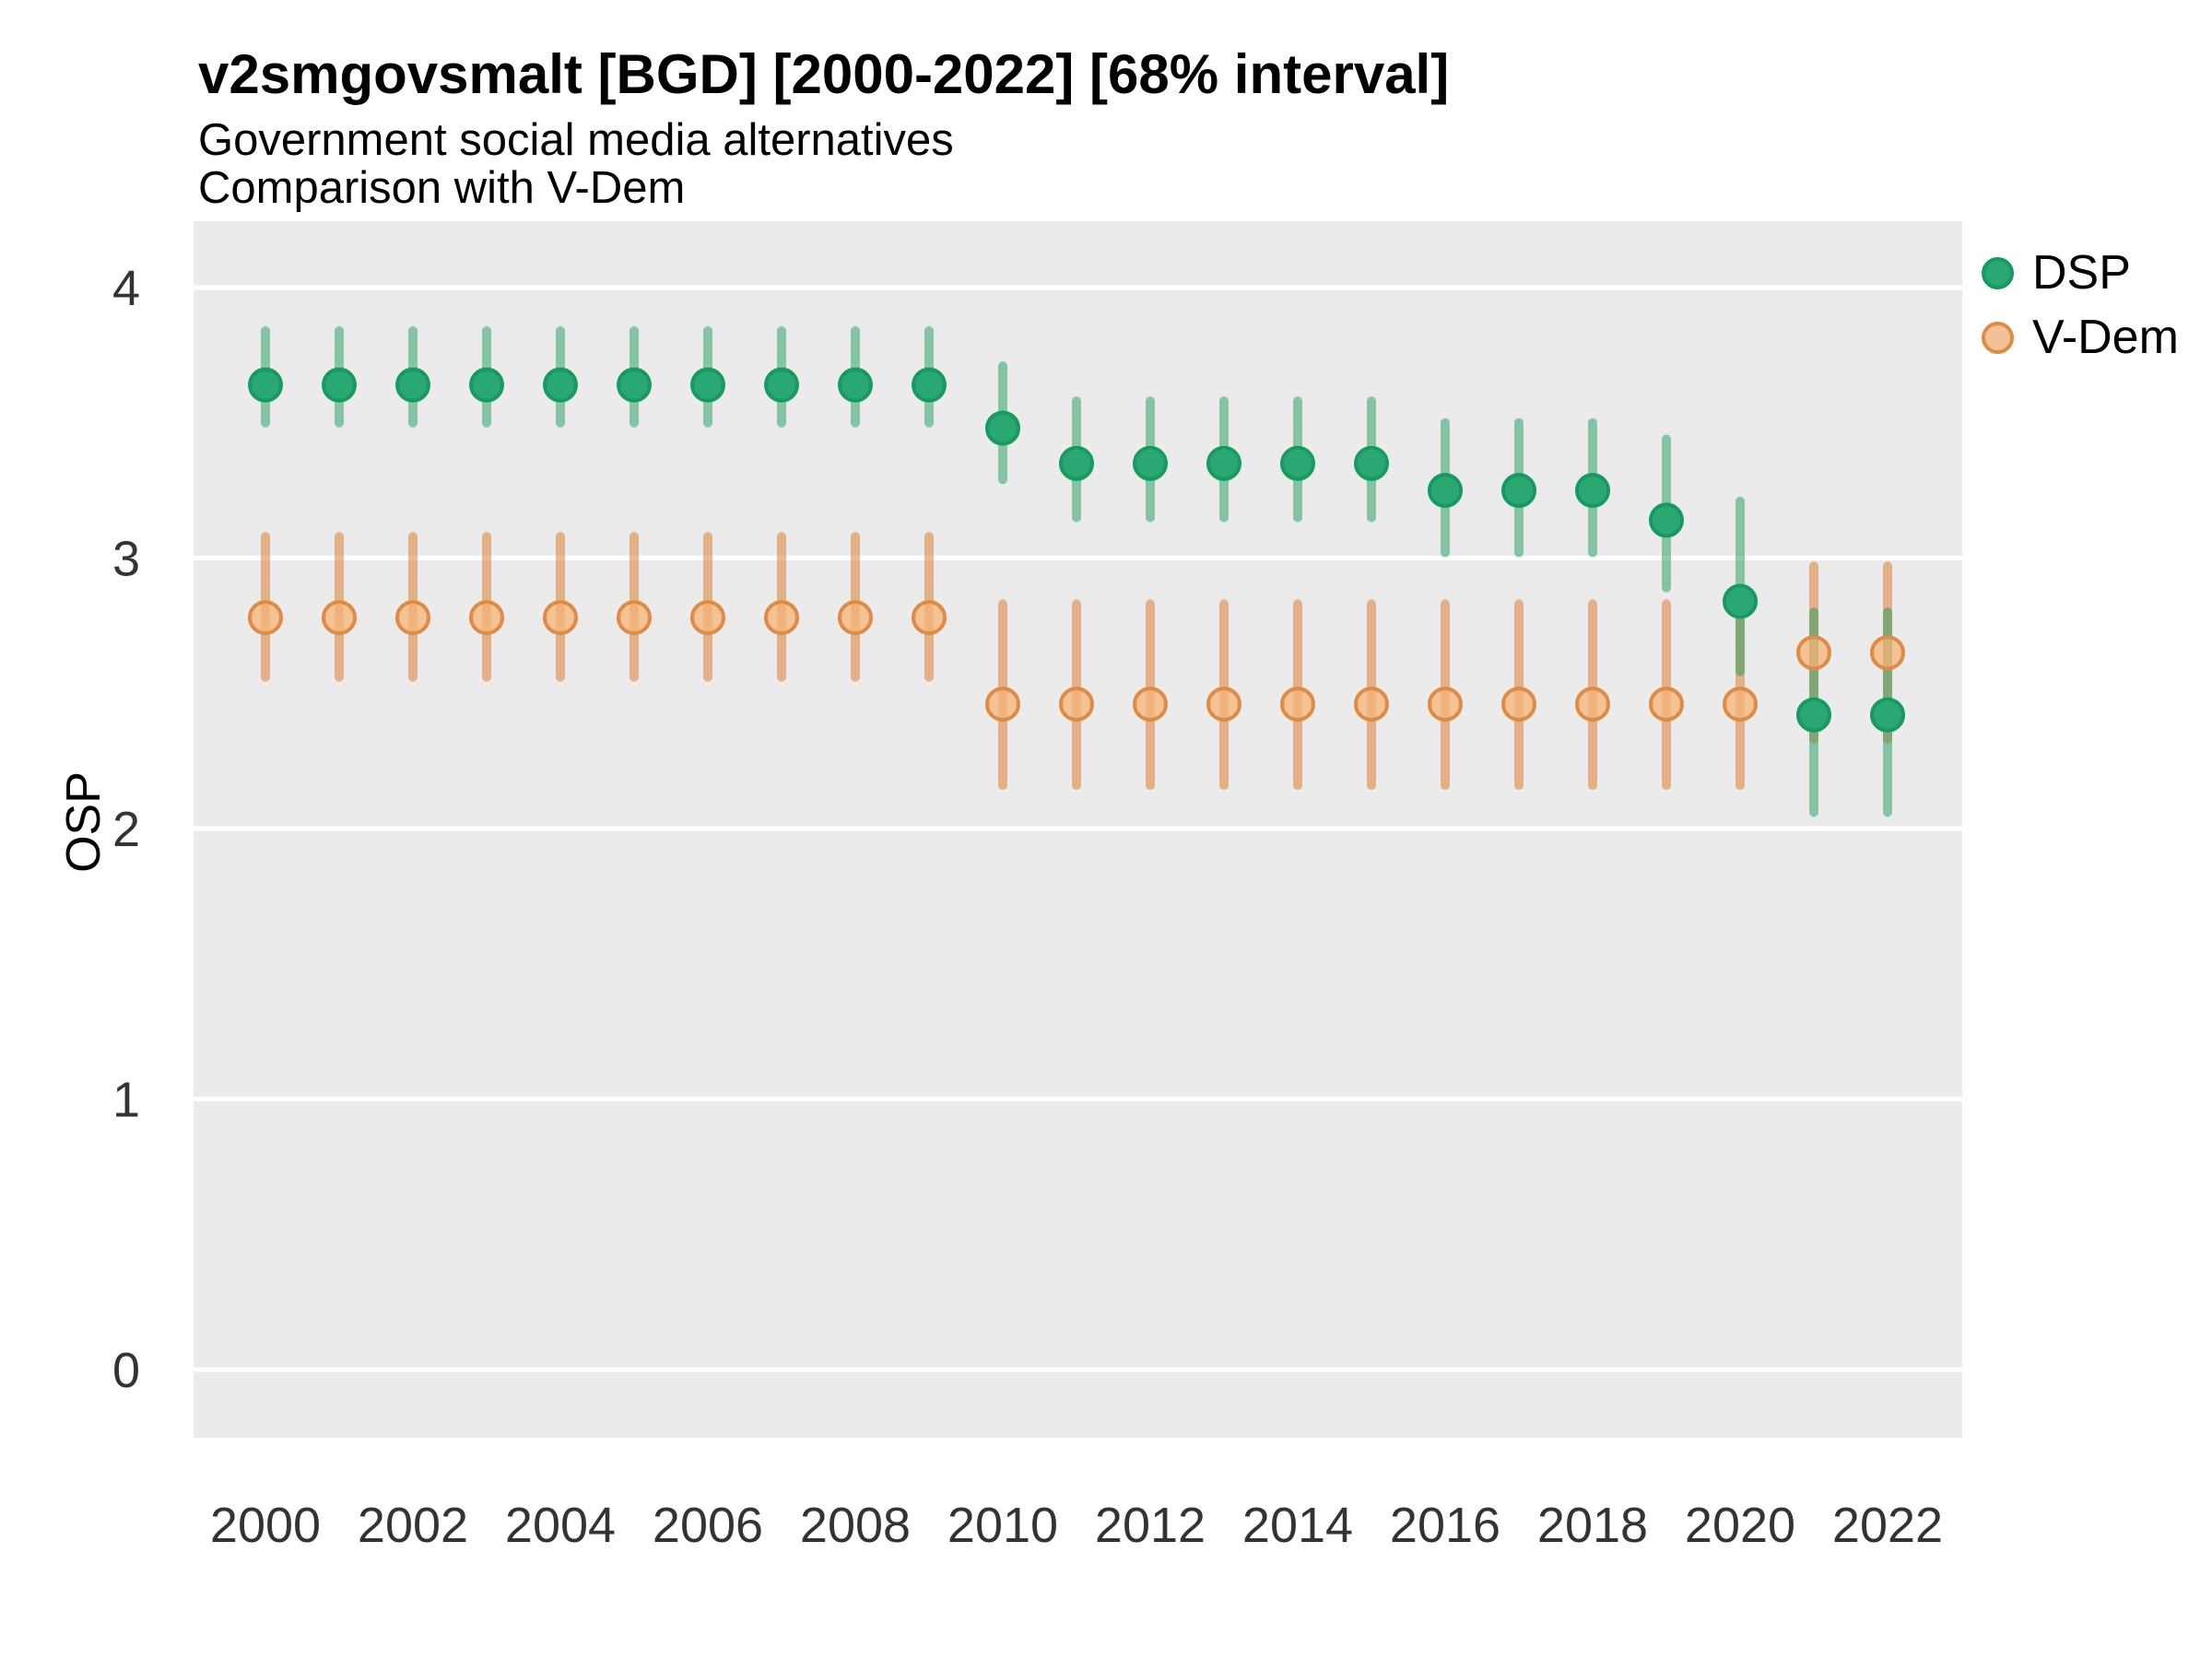 This screenshot has height=1659, width=2212. I want to click on dsp-point-2006, so click(707, 385).